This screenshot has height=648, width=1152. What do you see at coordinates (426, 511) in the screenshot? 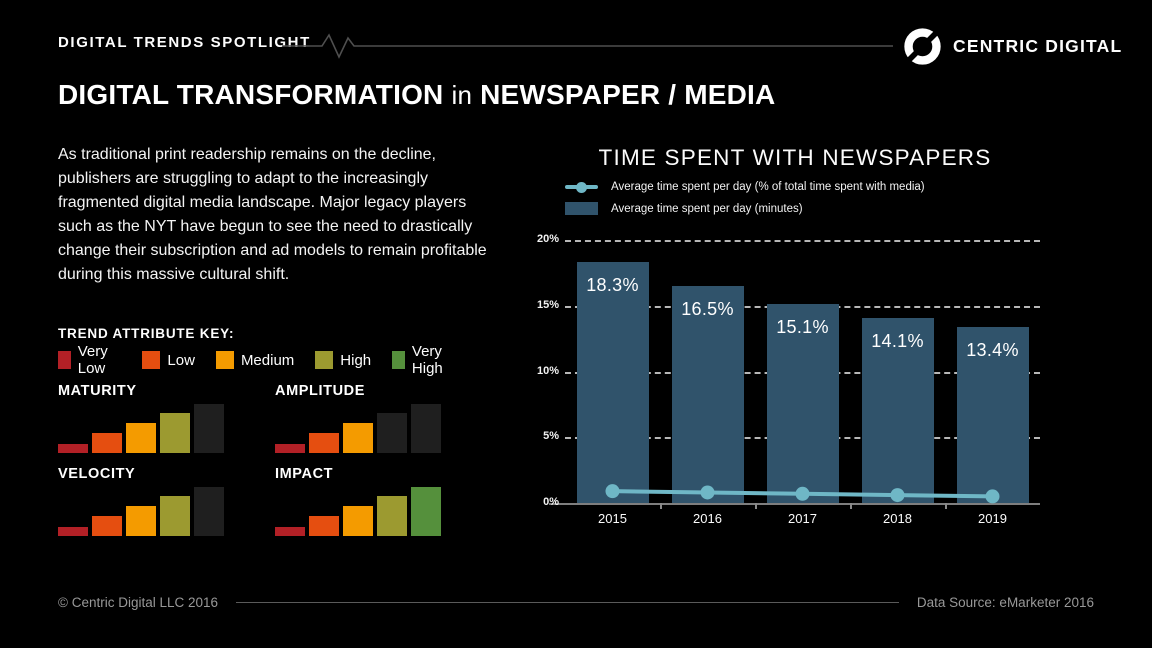
I see `rating-bar-5-filled` at bounding box center [426, 511].